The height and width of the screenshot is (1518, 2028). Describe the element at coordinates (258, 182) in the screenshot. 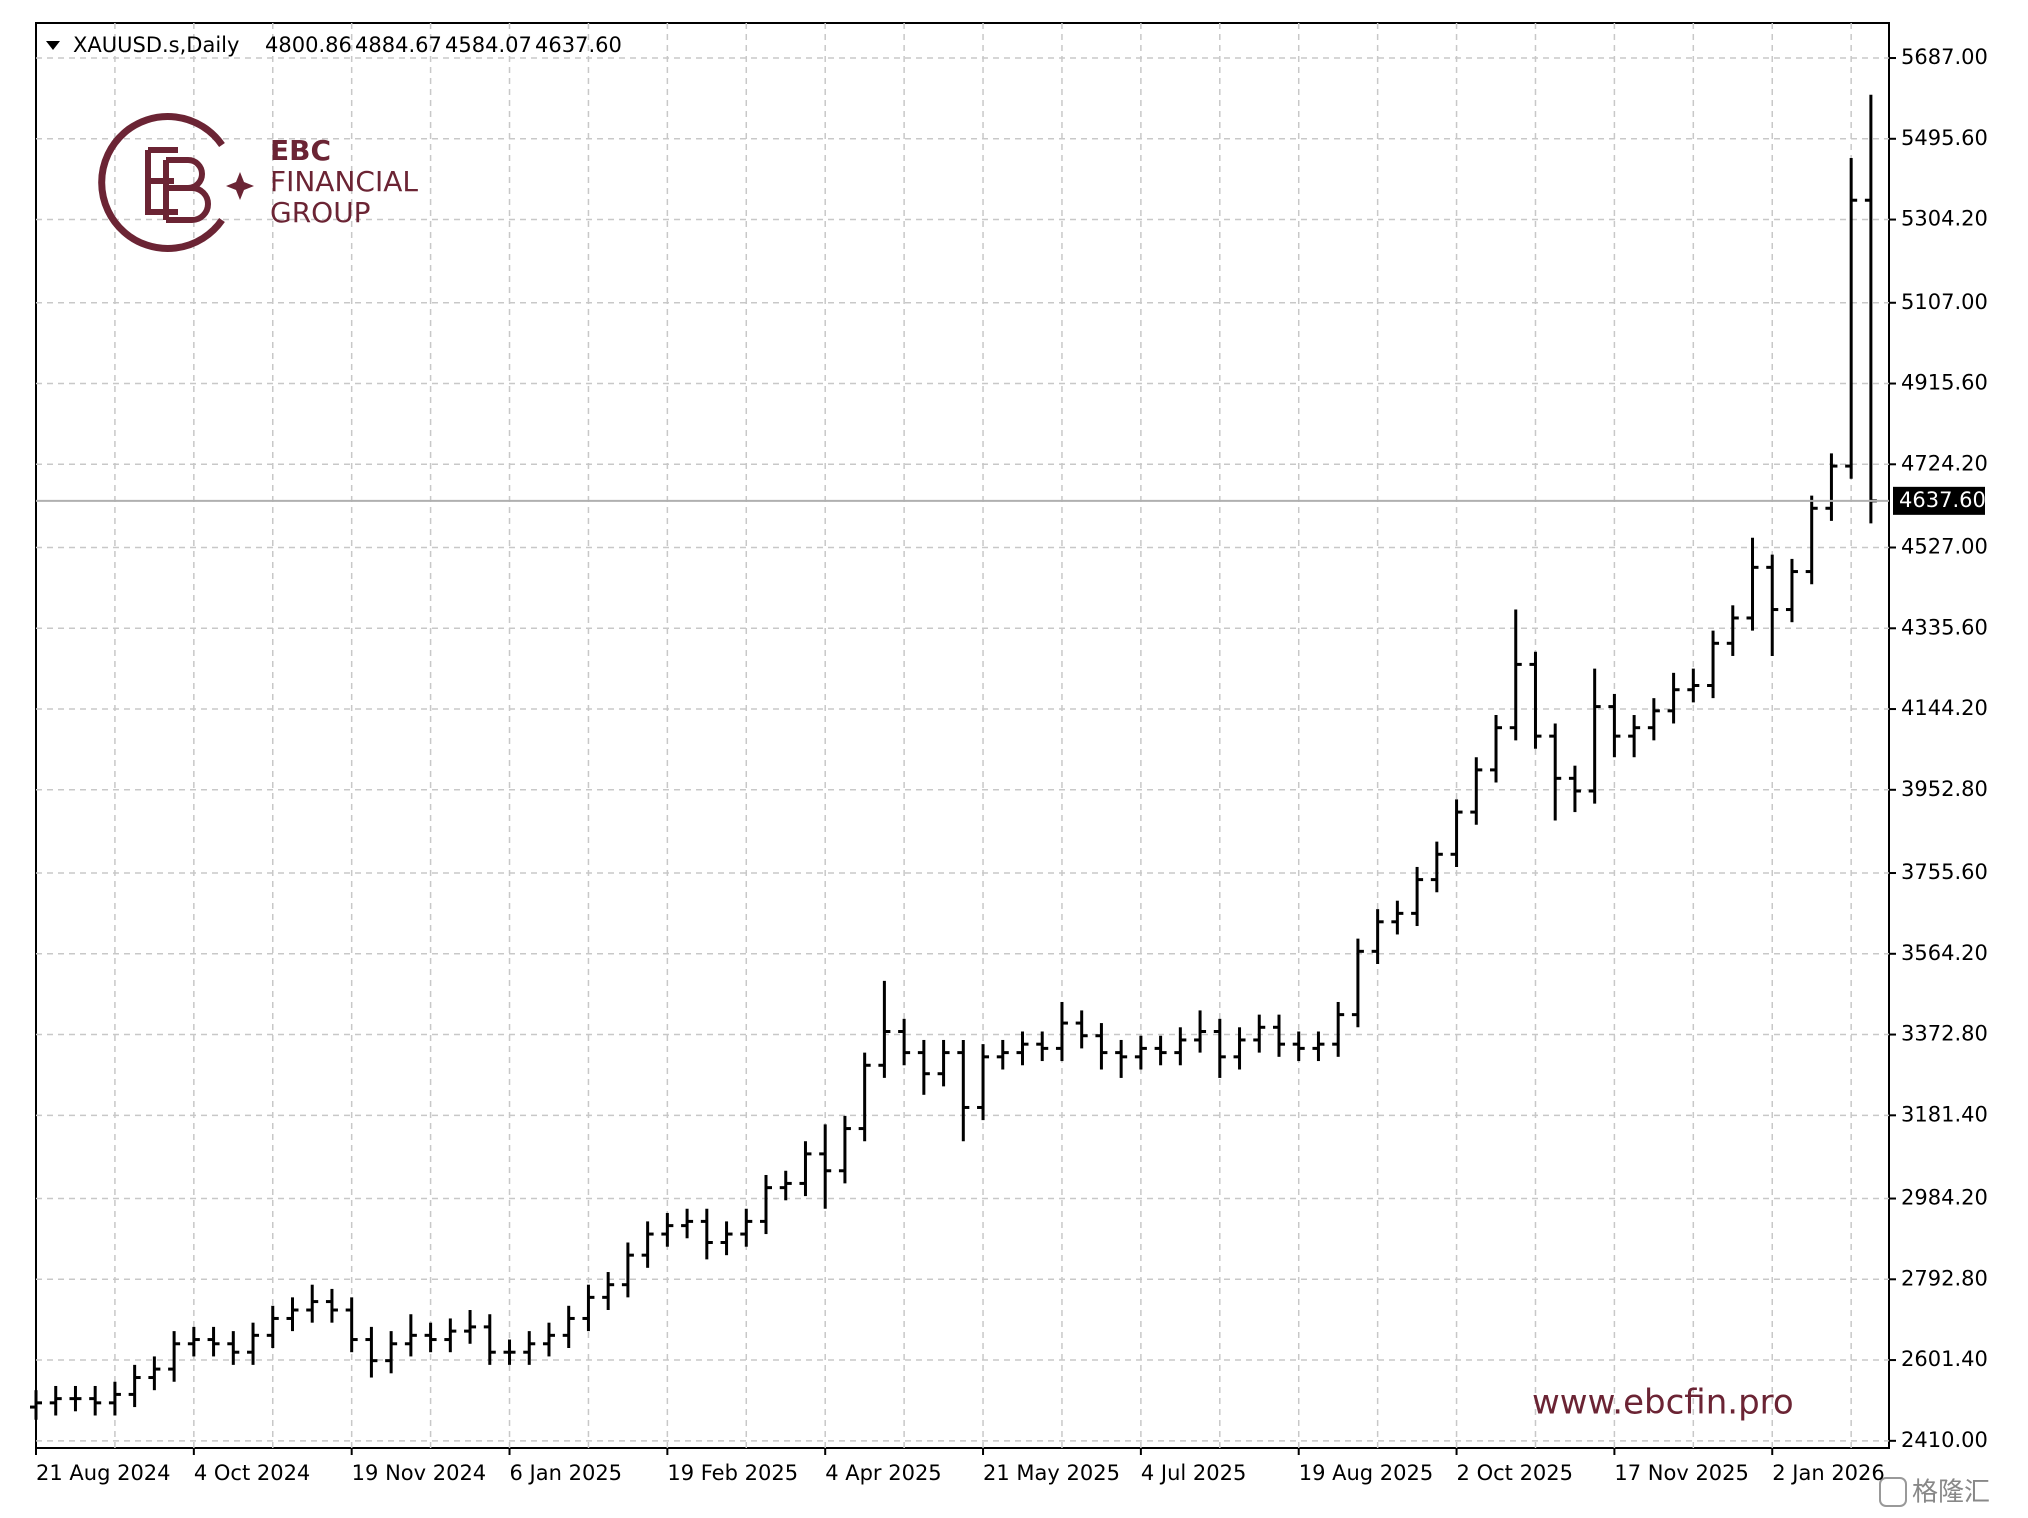

I see `logo: EBC FINANCIAL GROUP` at that location.